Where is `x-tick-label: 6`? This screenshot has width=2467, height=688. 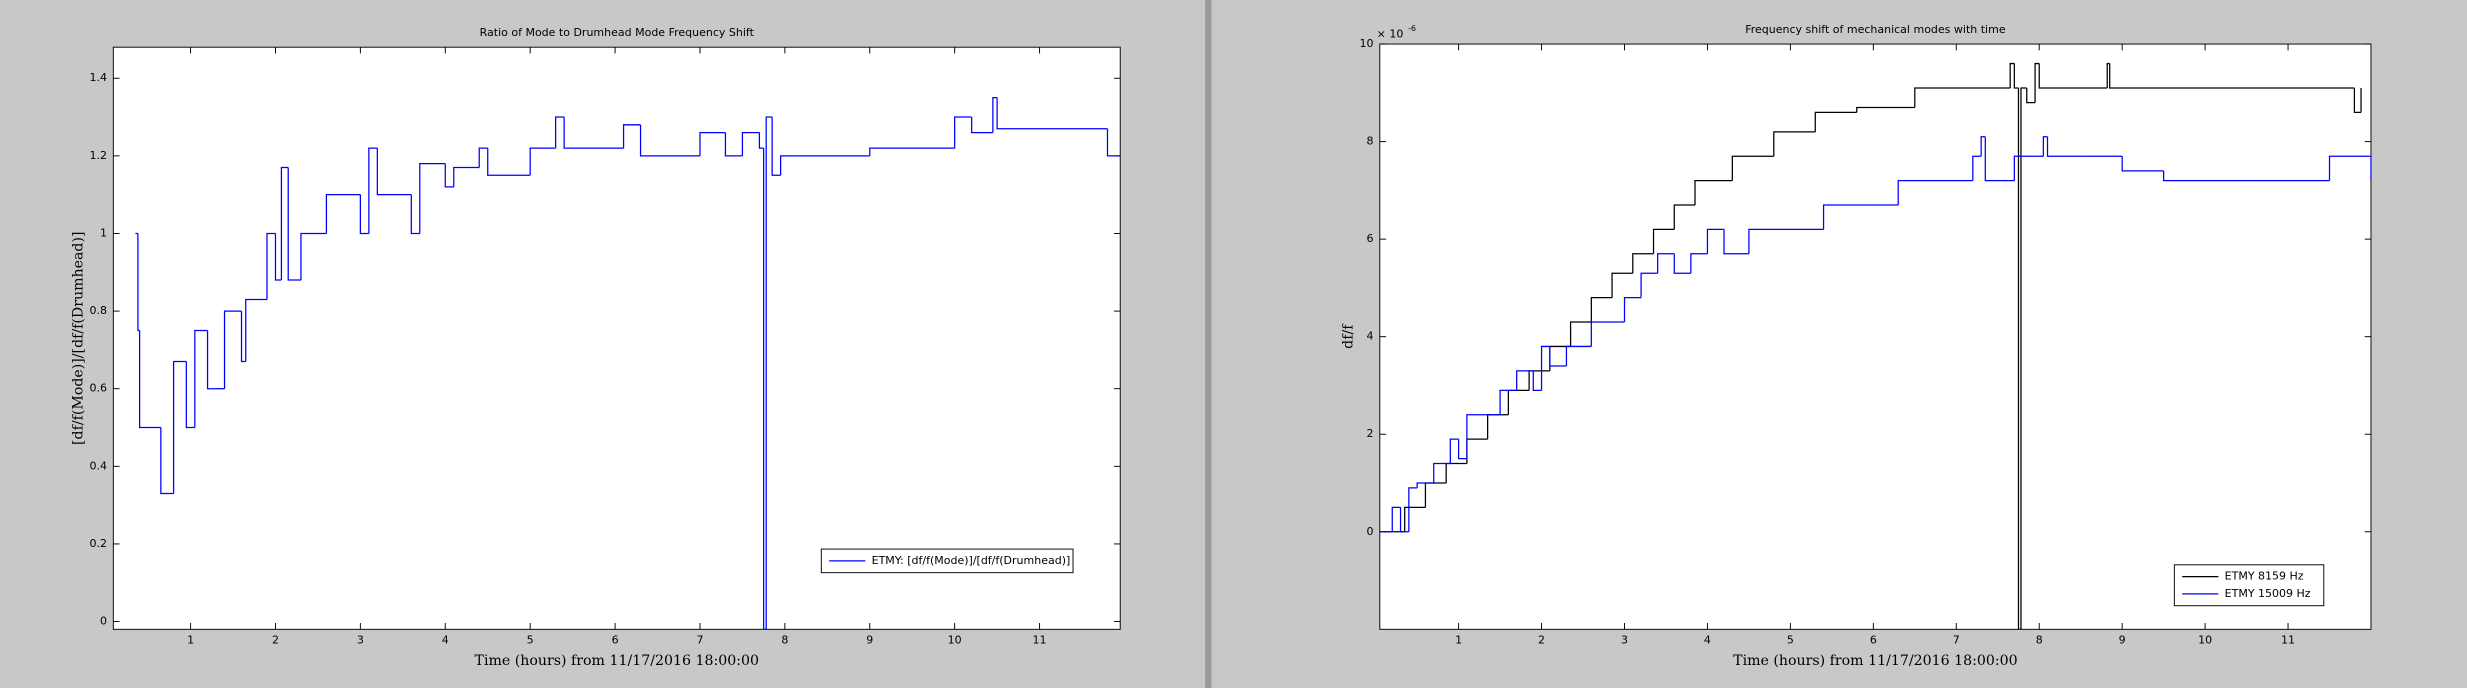
x-tick-label: 6 is located at coordinates (615, 639).